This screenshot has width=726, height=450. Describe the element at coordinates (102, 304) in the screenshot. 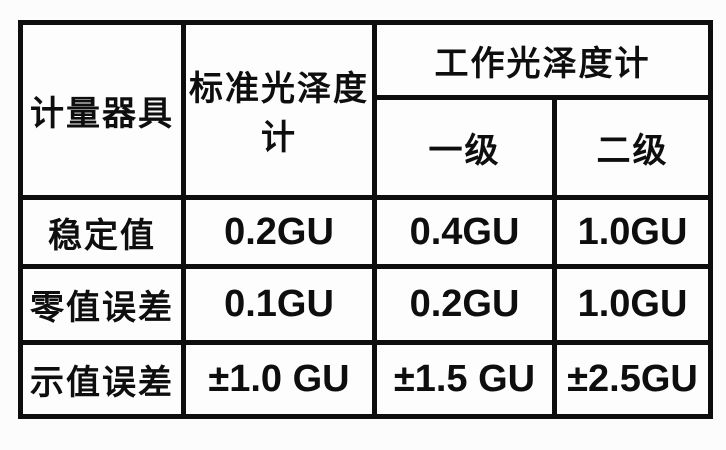

I see `row-label-zero-error: 零值误差` at that location.